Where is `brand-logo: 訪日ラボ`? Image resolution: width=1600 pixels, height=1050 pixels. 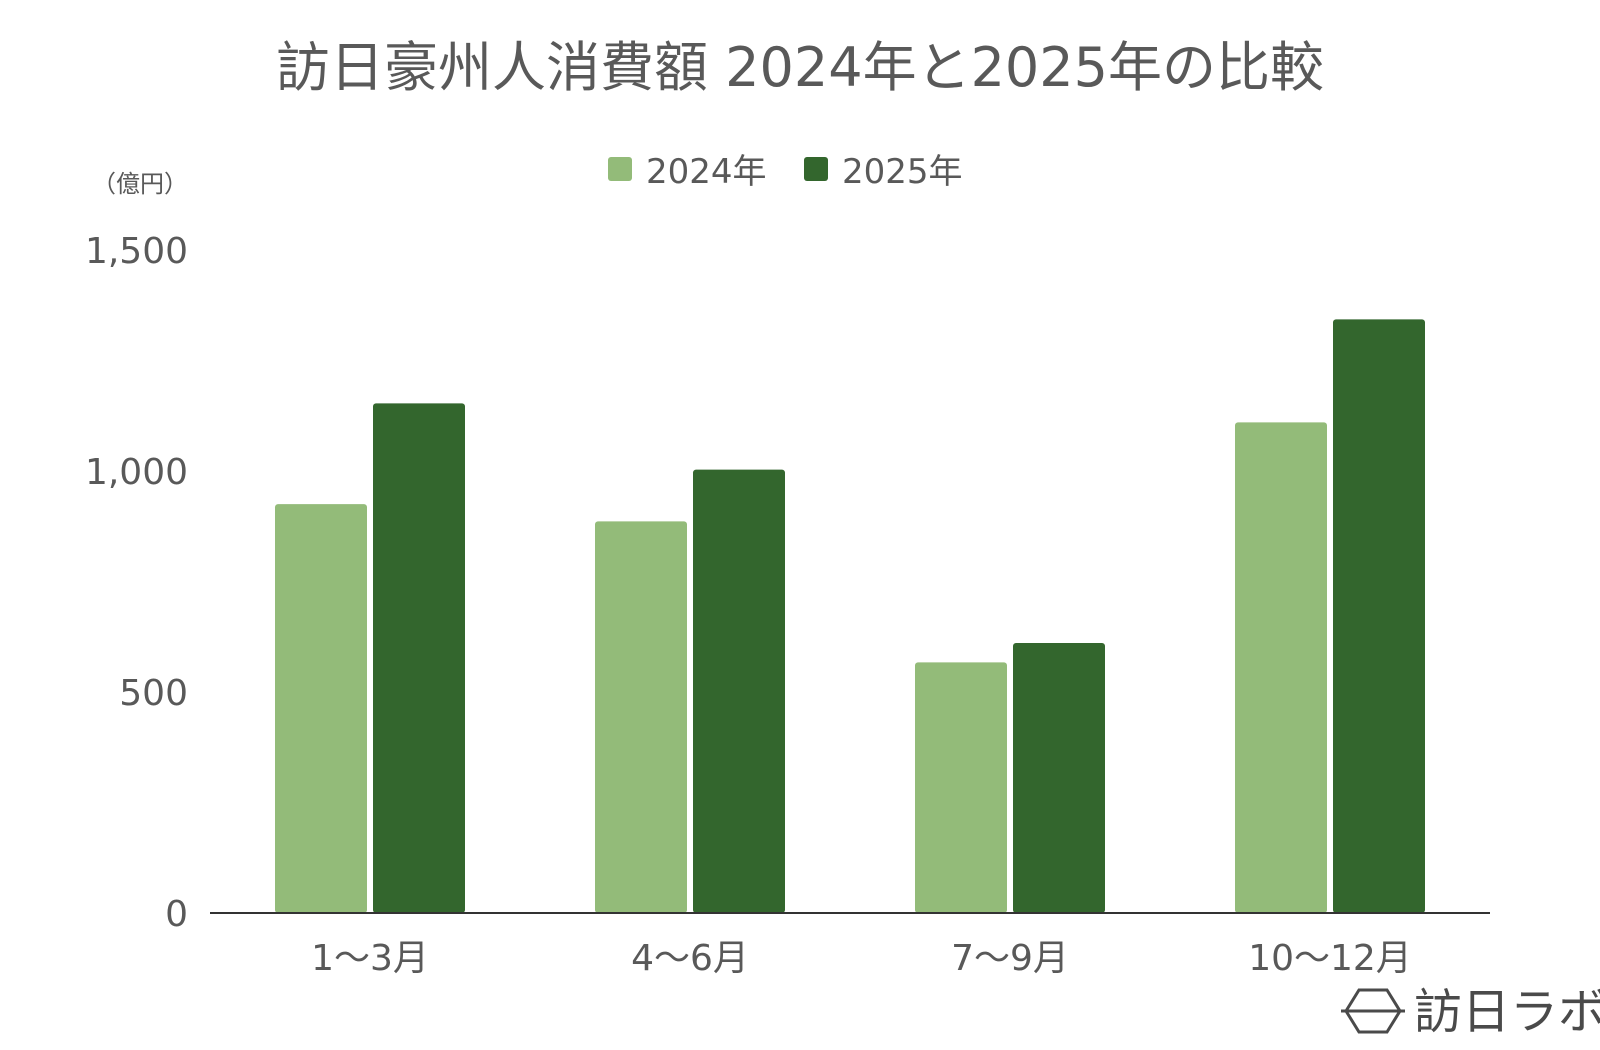 brand-logo: 訪日ラボ is located at coordinates (1470, 1012).